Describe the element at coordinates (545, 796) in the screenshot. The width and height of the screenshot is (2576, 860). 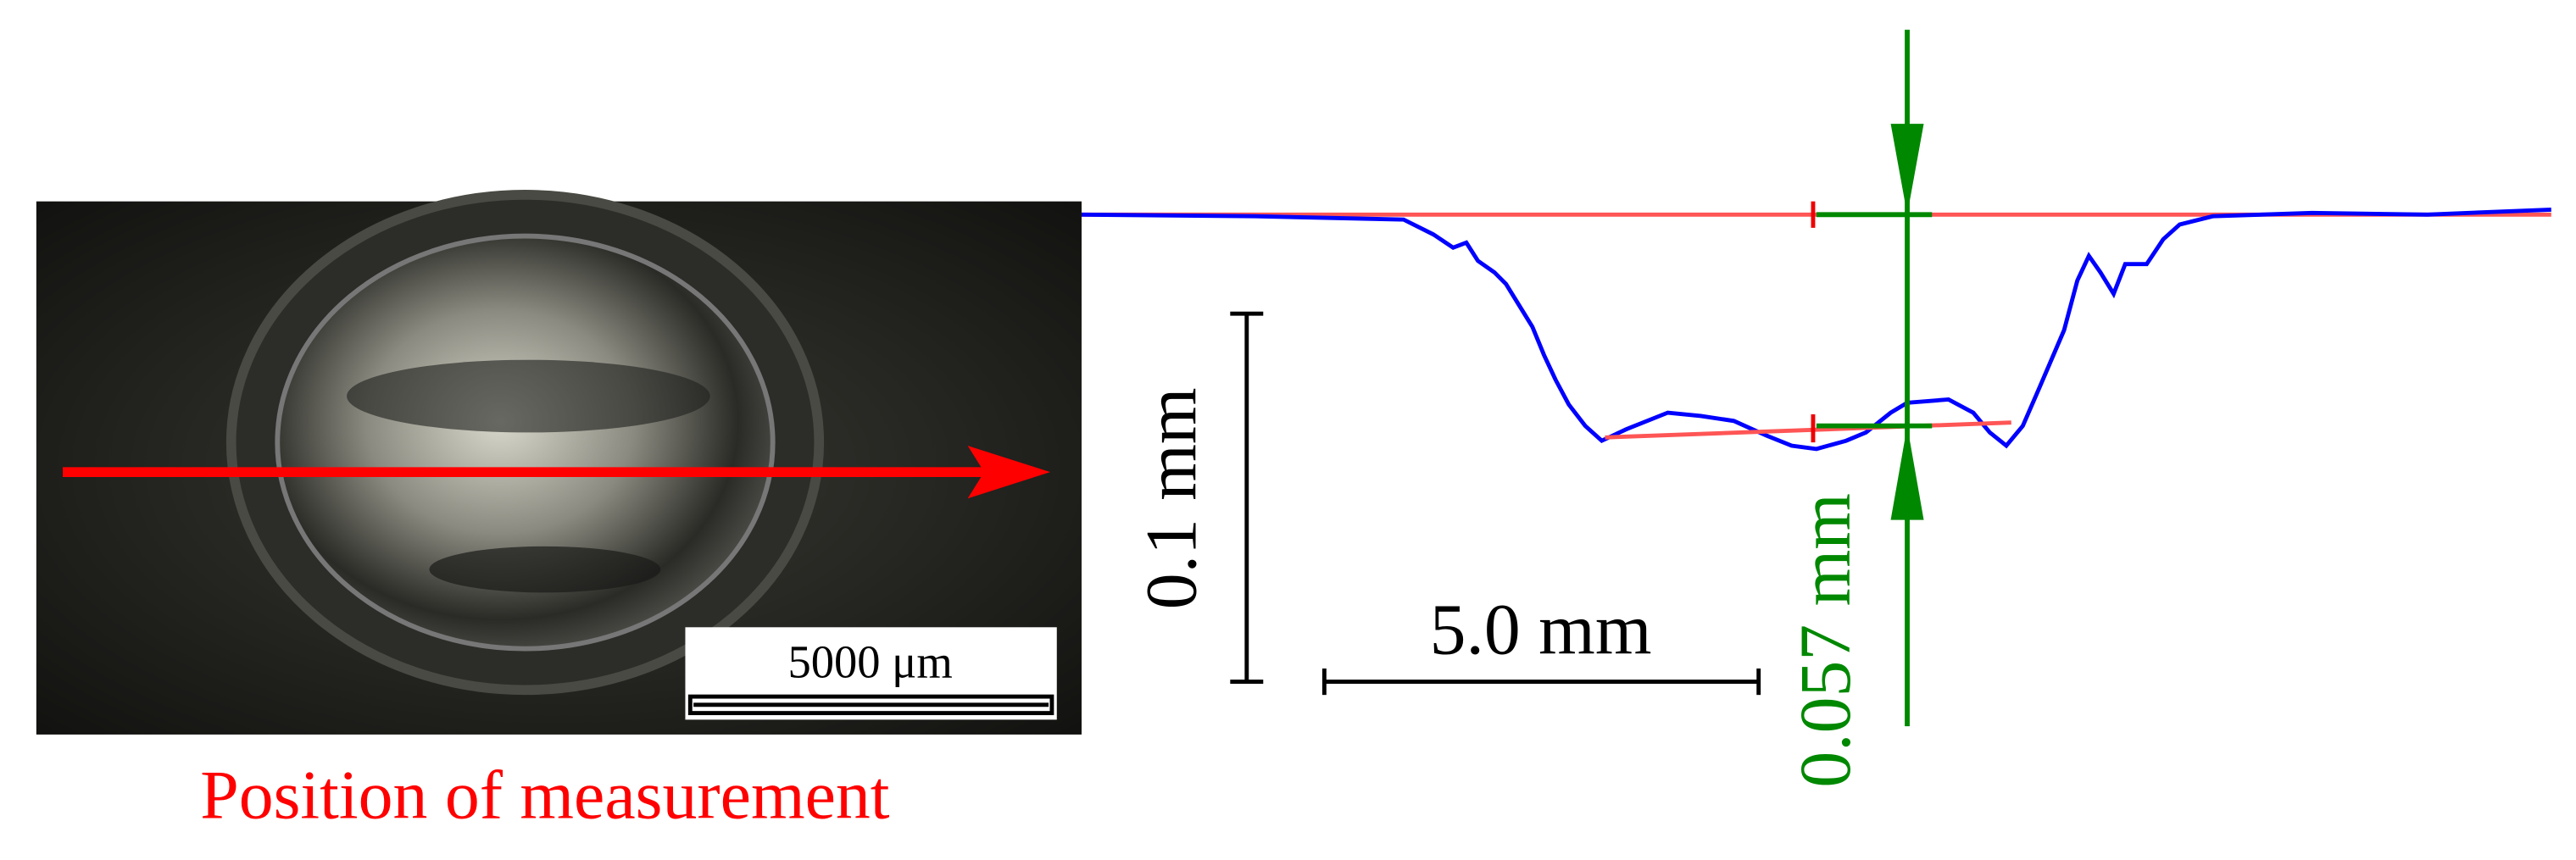
I see `caption: Position of measurement` at that location.